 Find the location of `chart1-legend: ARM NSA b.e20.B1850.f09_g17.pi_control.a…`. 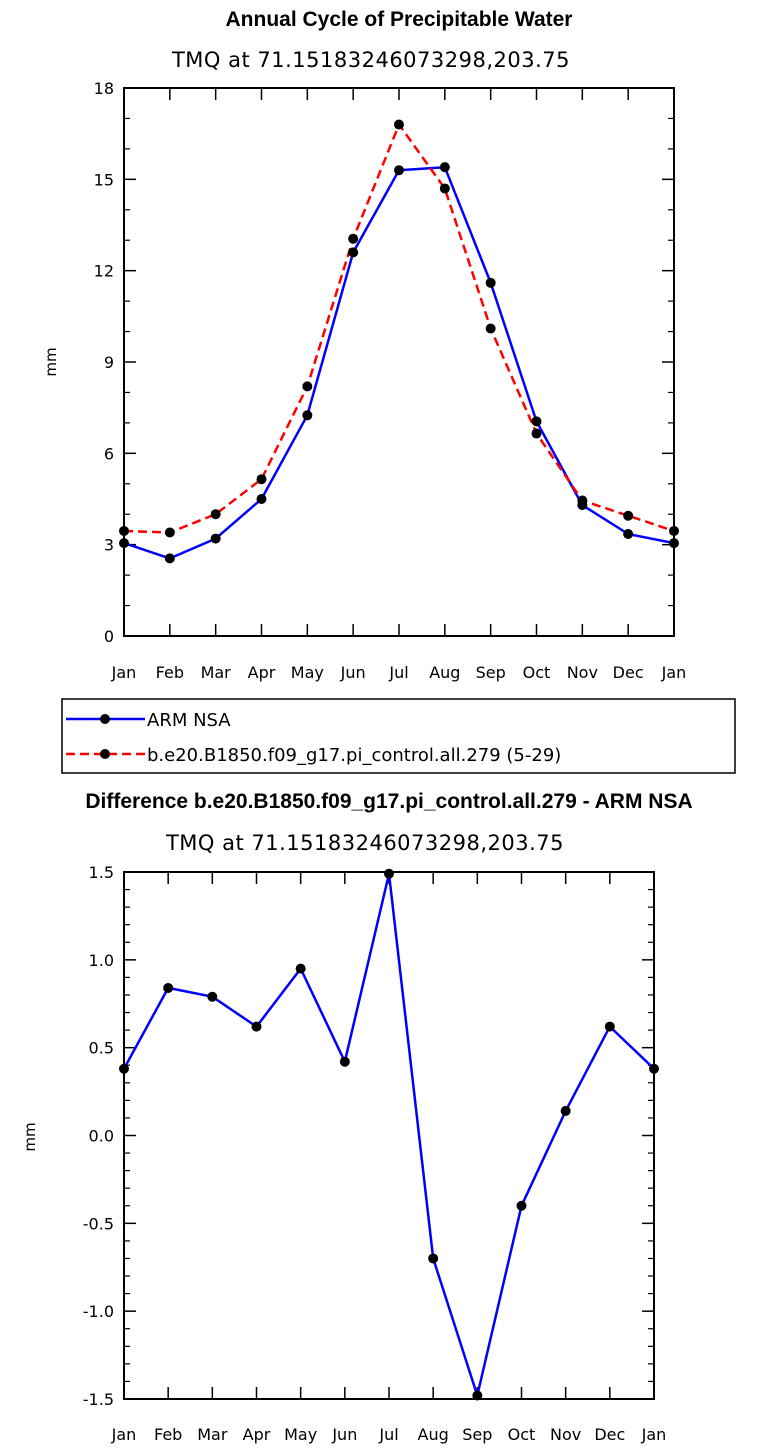

chart1-legend: ARM NSA b.e20.B1850.f09_g17.pi_control.a… is located at coordinates (398, 736).